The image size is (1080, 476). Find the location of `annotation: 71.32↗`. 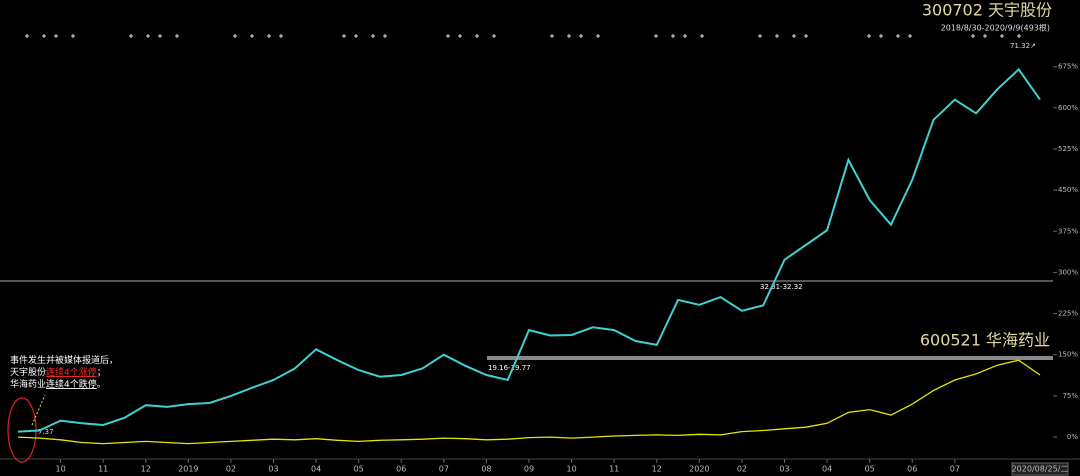

annotation: 71.32↗ is located at coordinates (1023, 46).